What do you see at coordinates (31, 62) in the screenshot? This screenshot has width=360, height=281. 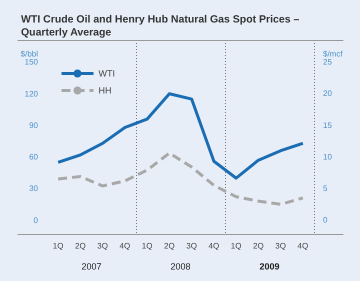 I see `y-tick-label: 150` at bounding box center [31, 62].